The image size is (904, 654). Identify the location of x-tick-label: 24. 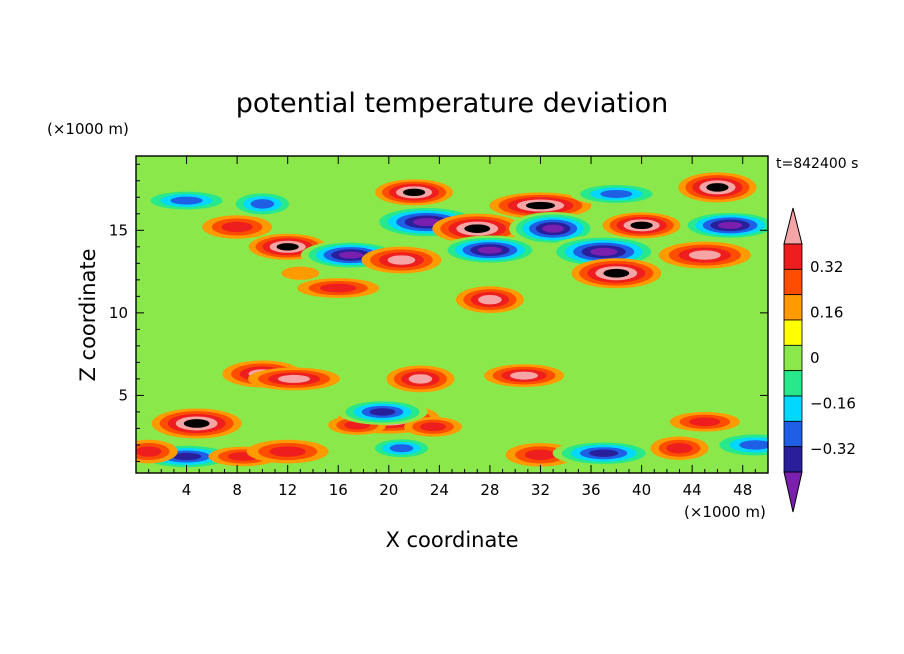
(439, 490).